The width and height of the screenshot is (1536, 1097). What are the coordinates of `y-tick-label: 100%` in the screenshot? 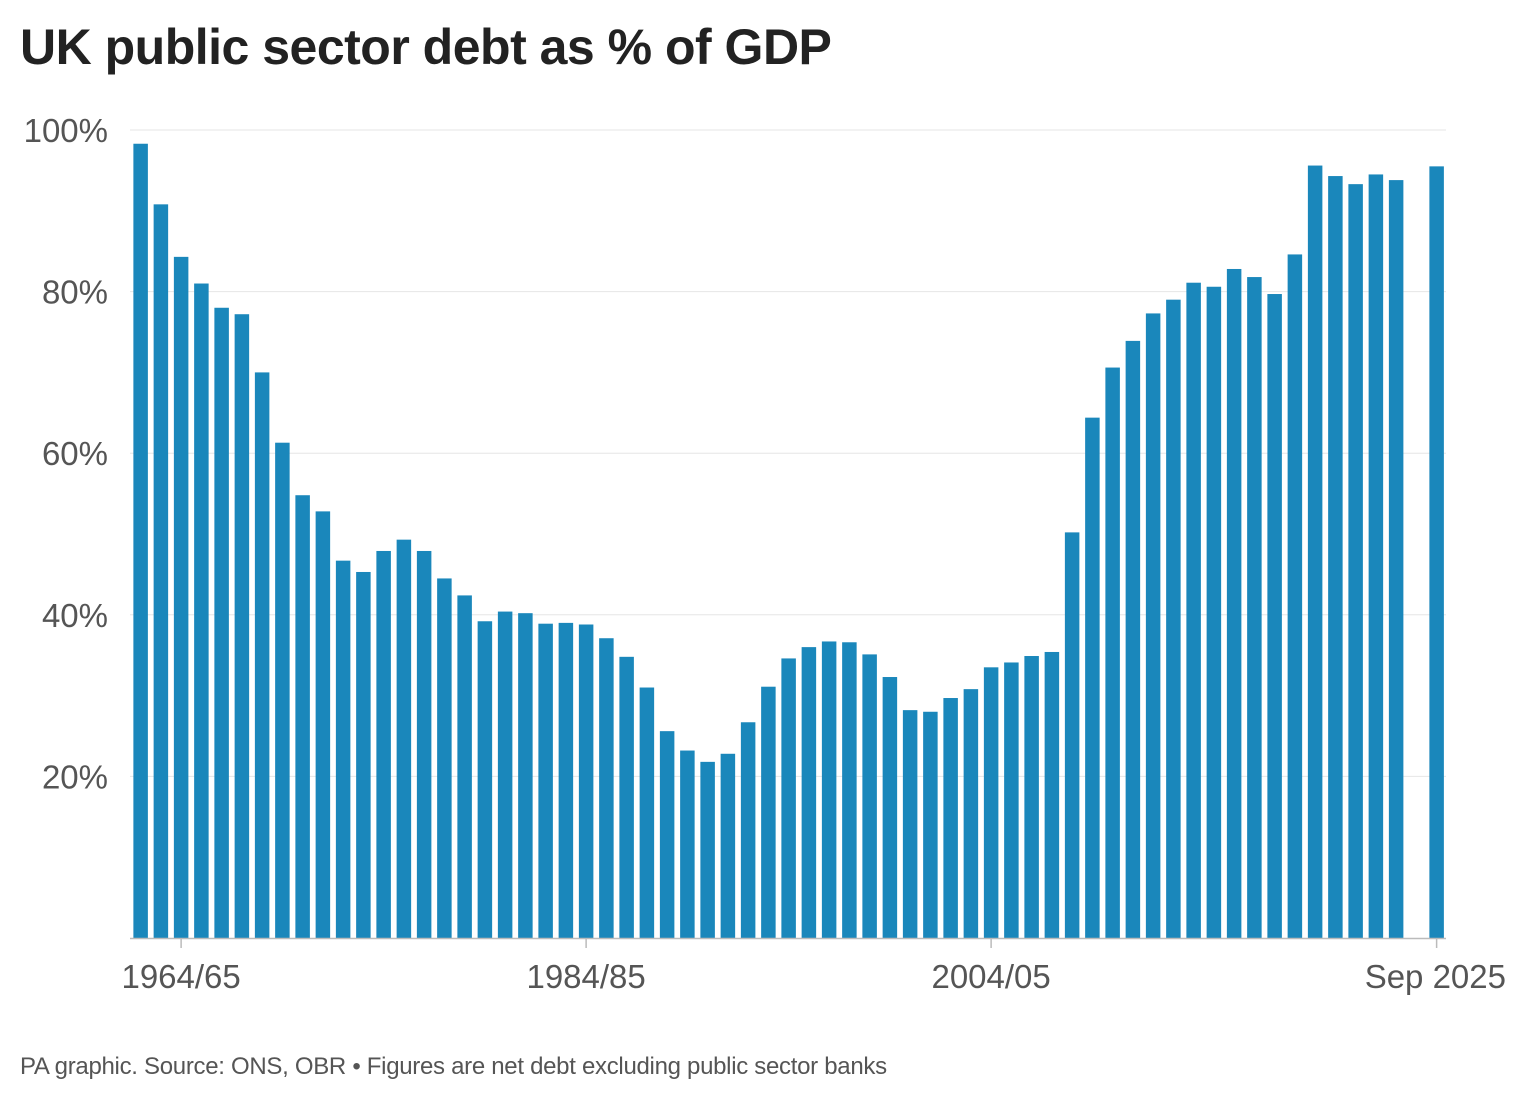 It's located at (66, 130).